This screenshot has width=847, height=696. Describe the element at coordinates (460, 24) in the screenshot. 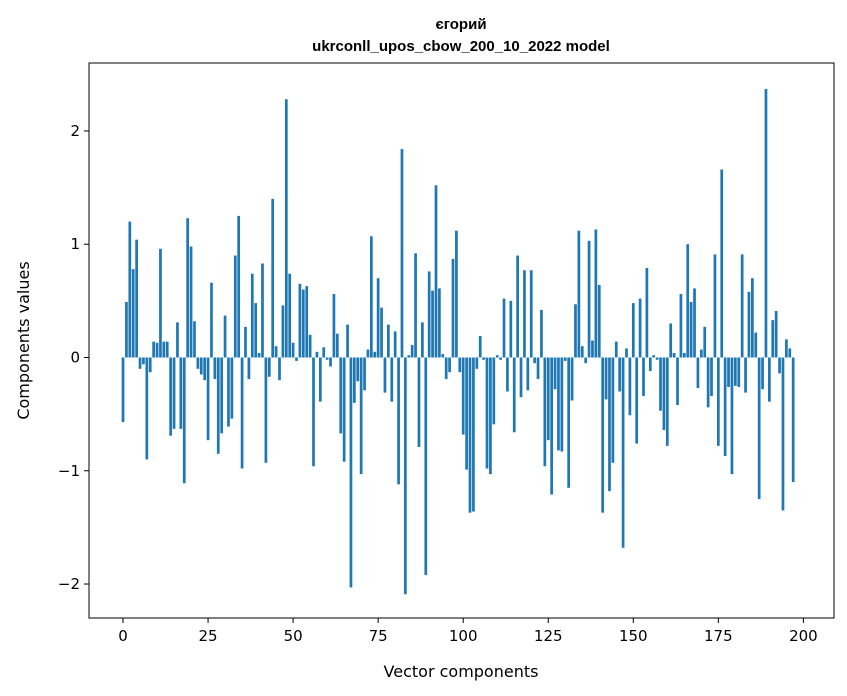

I see `chart-title: єгорий` at that location.